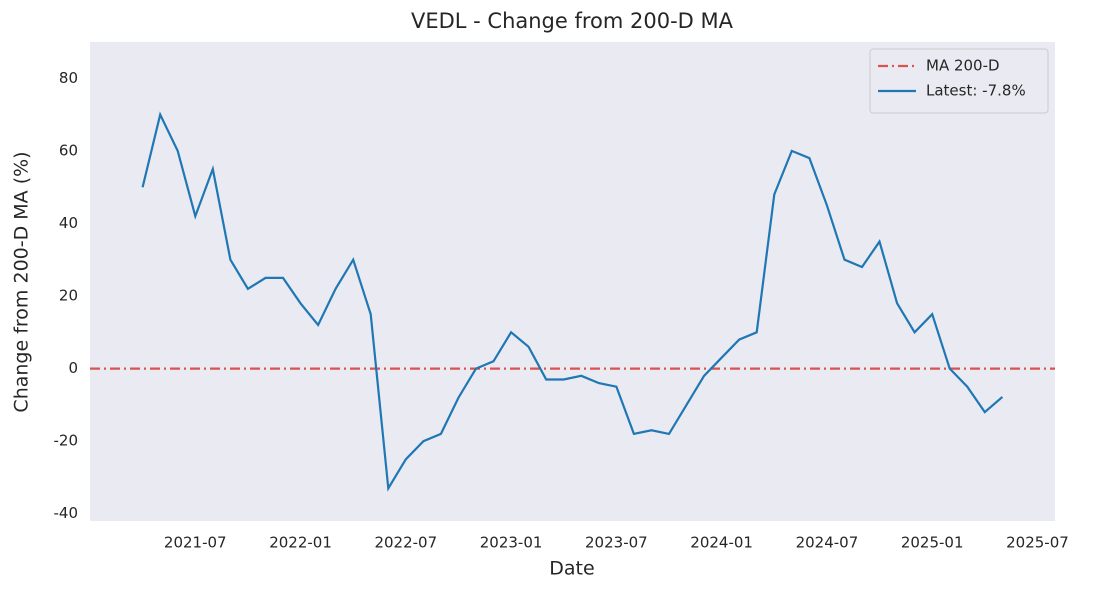 This screenshot has width=1097, height=596. Describe the element at coordinates (571, 569) in the screenshot. I see `x-axis-label: Date` at that location.